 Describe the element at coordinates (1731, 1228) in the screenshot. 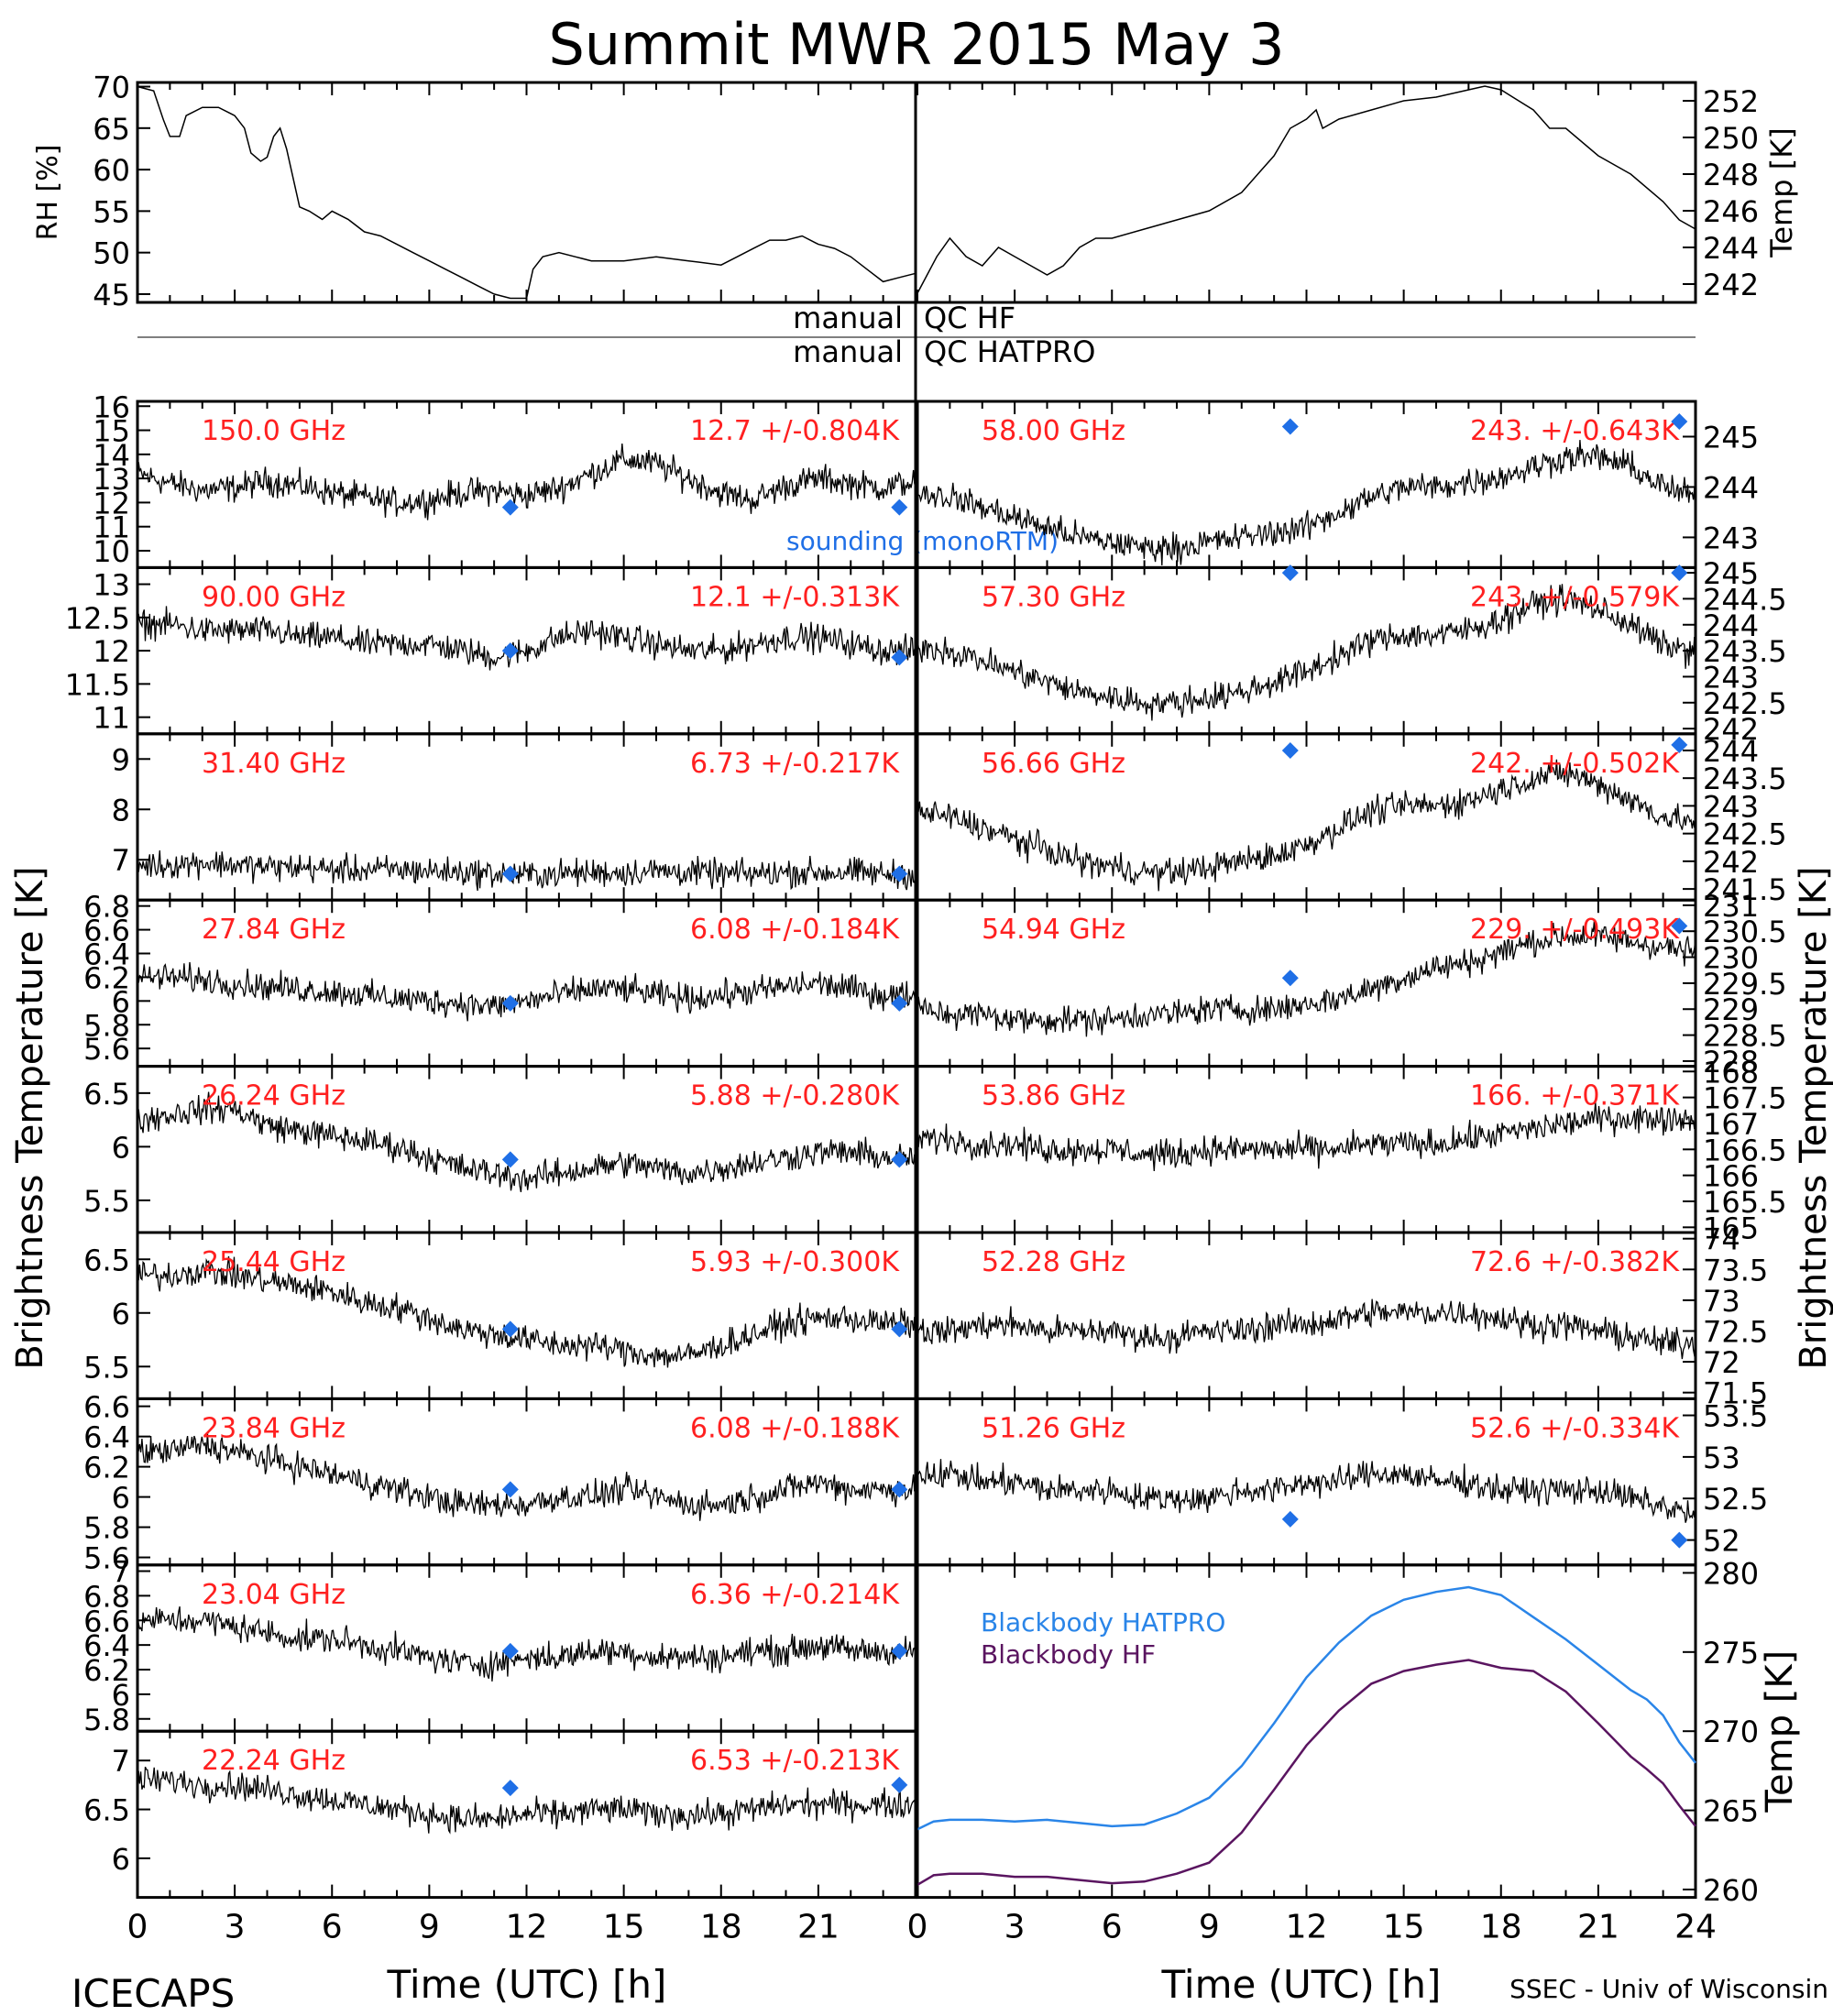

I see `y-tick-label: 165` at that location.